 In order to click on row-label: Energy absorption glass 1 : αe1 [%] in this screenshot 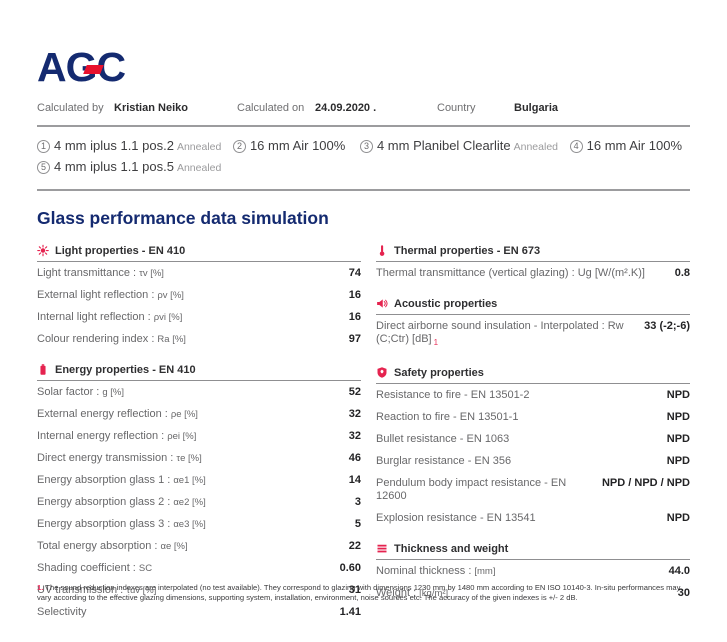, I will do `click(121, 479)`.